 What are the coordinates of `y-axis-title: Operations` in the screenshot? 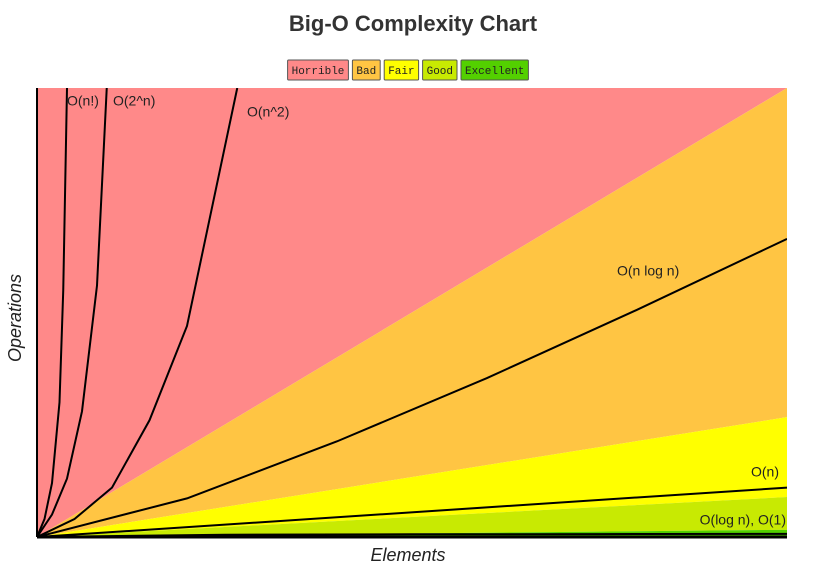 It's located at (15, 318).